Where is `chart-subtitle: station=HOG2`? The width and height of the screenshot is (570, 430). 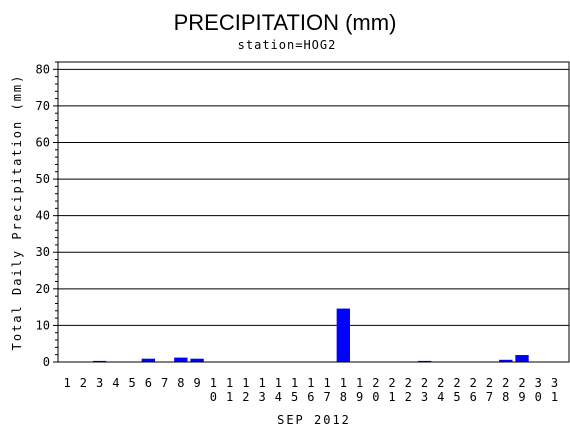 chart-subtitle: station=HOG2 is located at coordinates (287, 45).